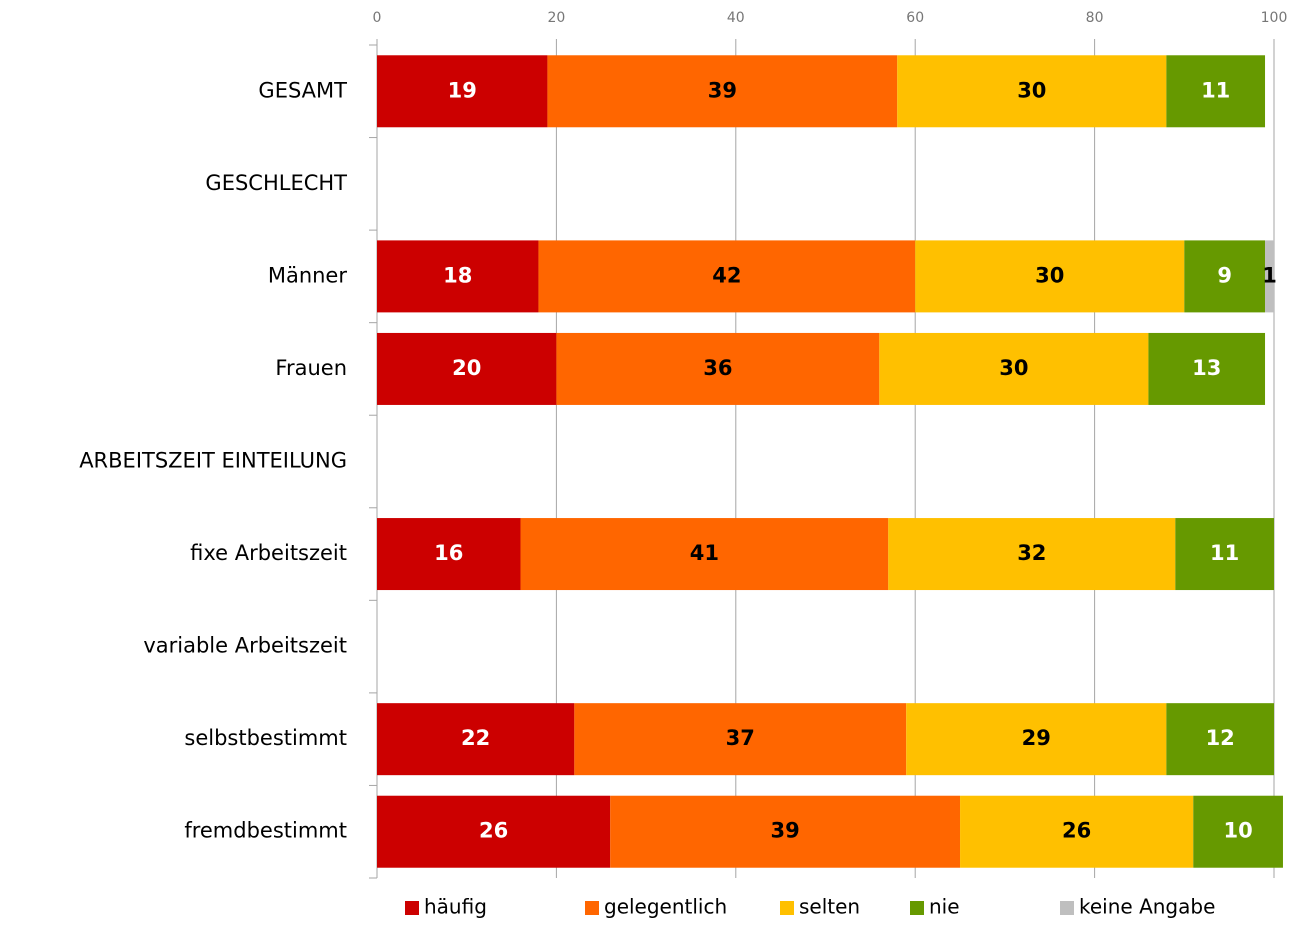 This screenshot has height=926, width=1295. Describe the element at coordinates (736, 18) in the screenshot. I see `x-tick-label: 40` at that location.